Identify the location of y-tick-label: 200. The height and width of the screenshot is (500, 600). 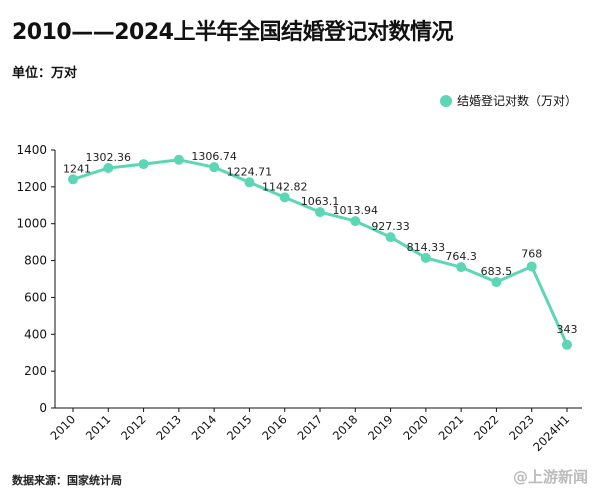
(35, 371).